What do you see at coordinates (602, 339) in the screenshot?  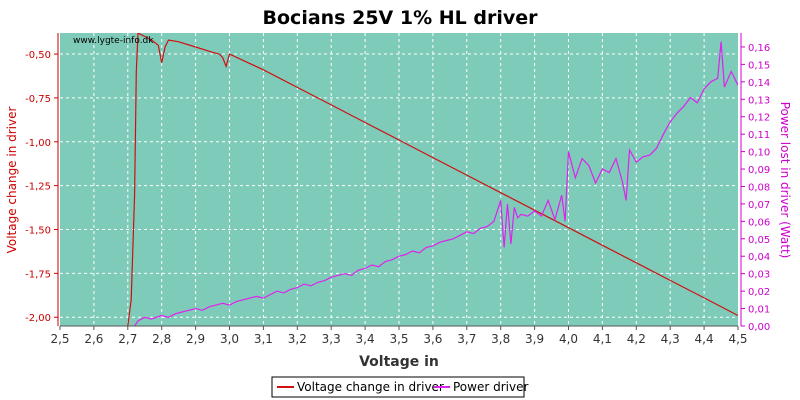 I see `x-tick-label: 4,1` at bounding box center [602, 339].